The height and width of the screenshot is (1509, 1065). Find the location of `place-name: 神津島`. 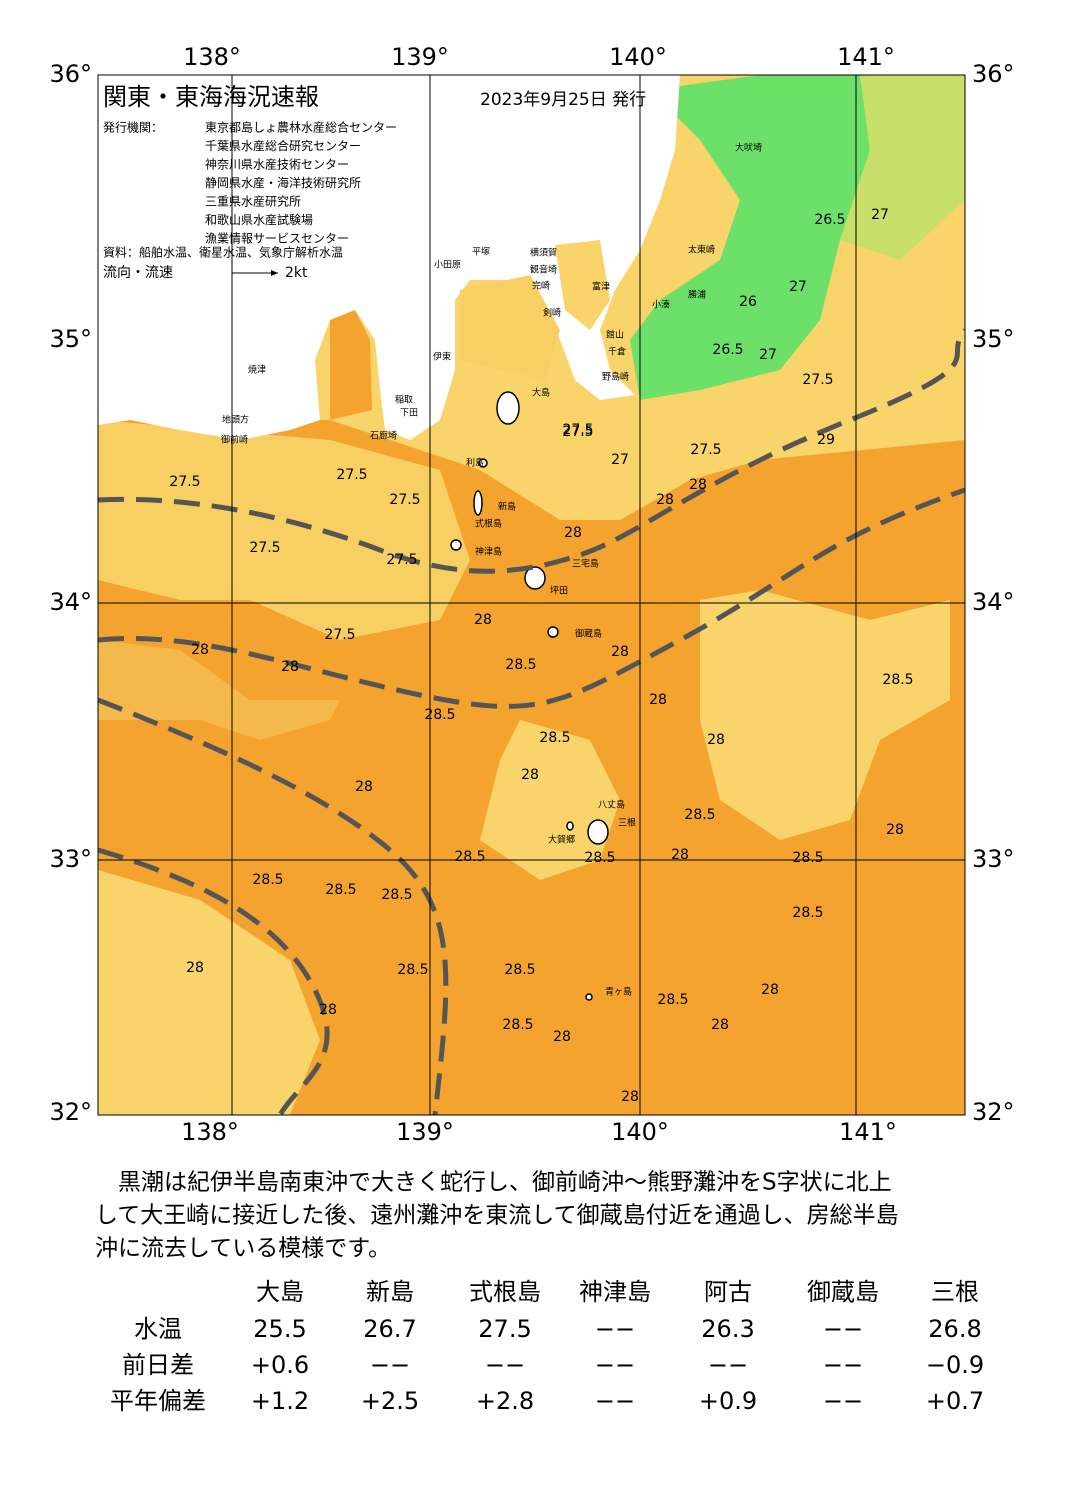

place-name: 神津島 is located at coordinates (488, 552).